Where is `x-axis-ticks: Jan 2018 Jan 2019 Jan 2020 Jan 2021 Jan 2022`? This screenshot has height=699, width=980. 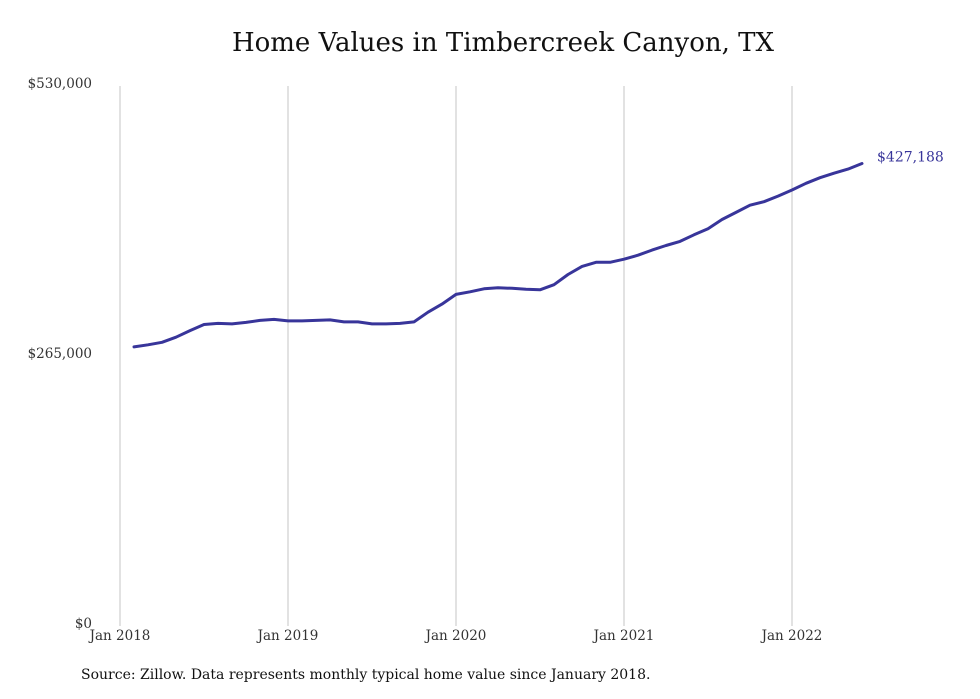 x-axis-ticks: Jan 2018 Jan 2019 Jan 2020 Jan 2021 Jan 2022 is located at coordinates (455, 636).